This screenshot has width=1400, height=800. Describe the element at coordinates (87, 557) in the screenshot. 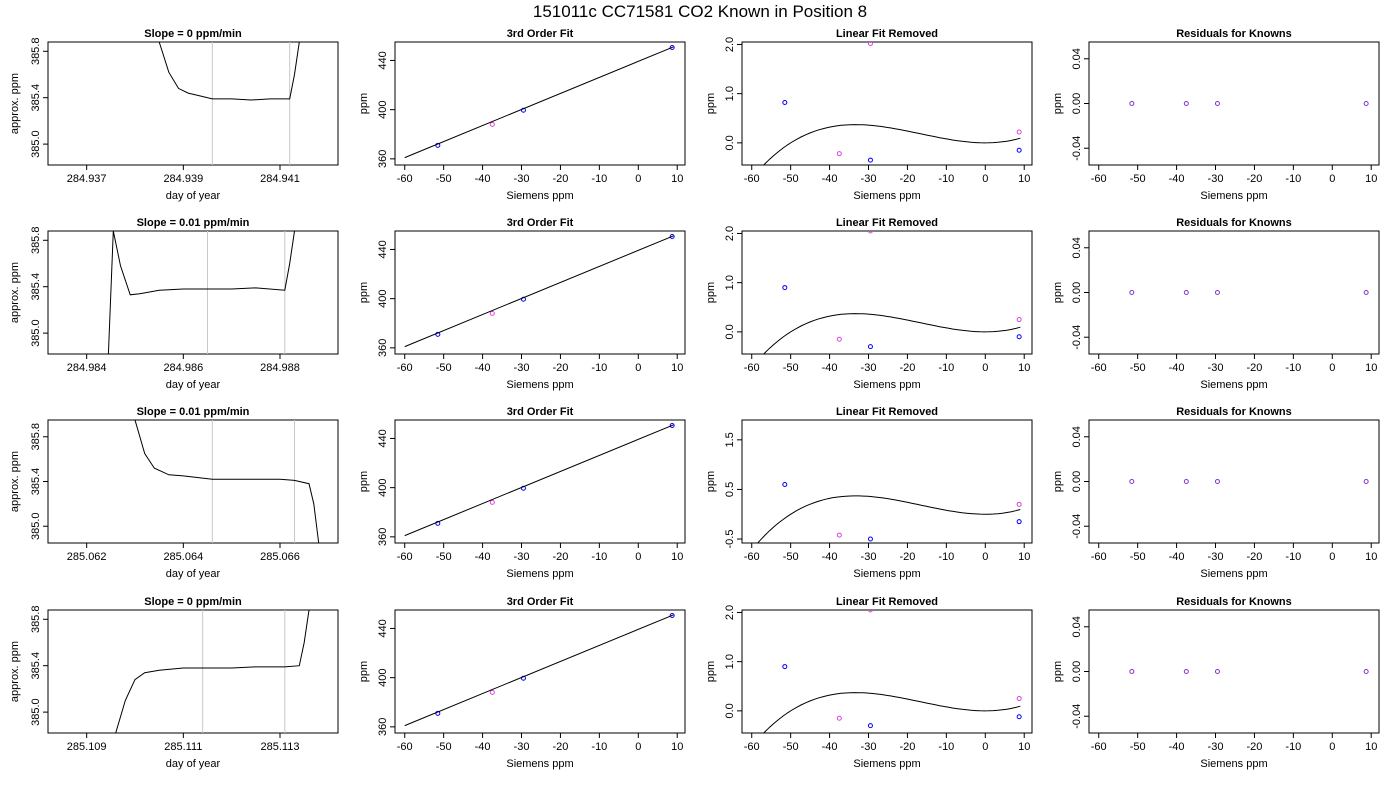

I see `x-tick-label: 285.062` at that location.